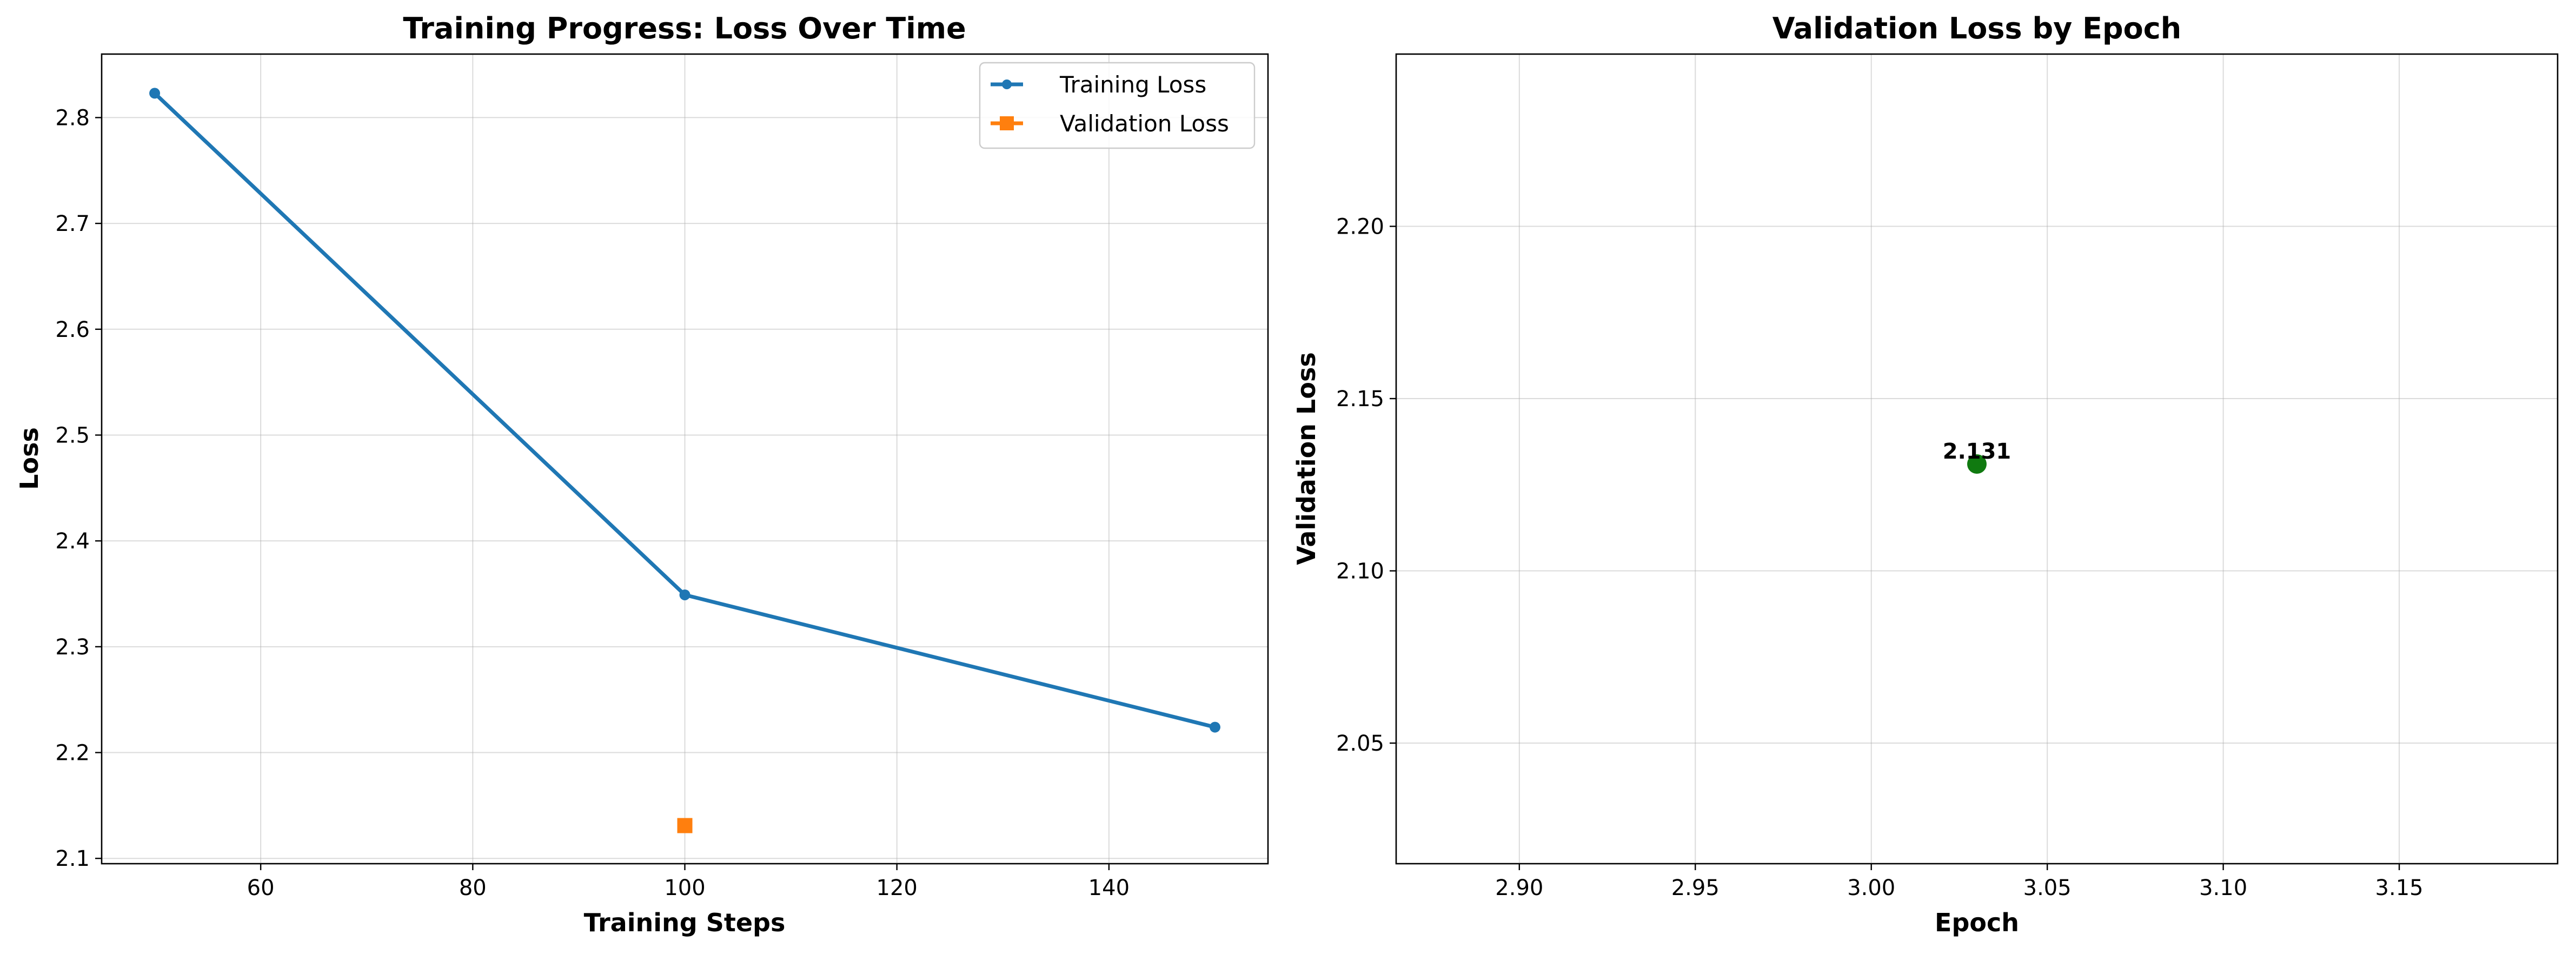 The height and width of the screenshot is (954, 2576). Describe the element at coordinates (72, 224) in the screenshot. I see `y-tick-label: 2.7` at that location.